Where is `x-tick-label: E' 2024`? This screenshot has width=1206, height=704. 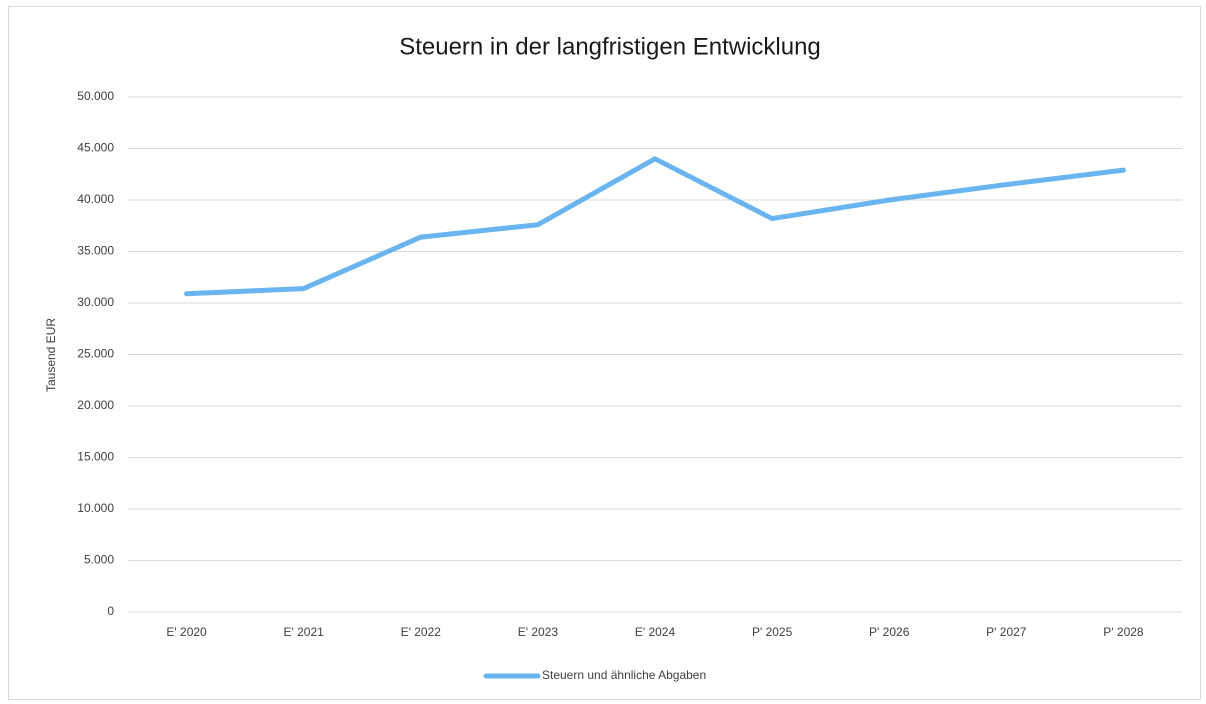
x-tick-label: E' 2024 is located at coordinates (655, 632).